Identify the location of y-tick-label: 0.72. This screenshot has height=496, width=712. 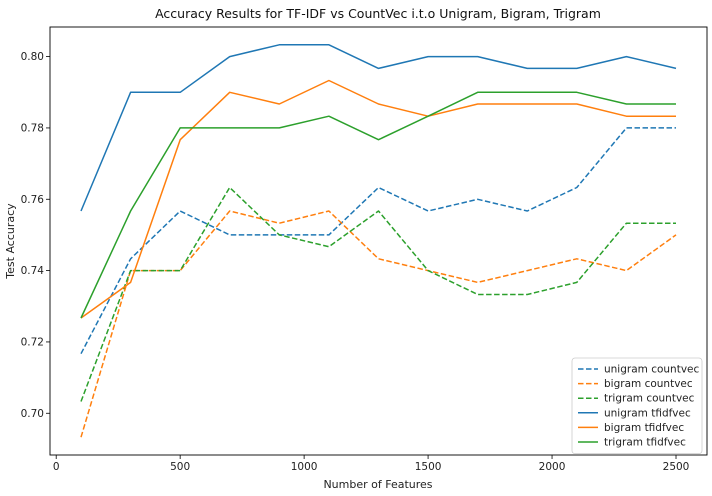
(32, 342).